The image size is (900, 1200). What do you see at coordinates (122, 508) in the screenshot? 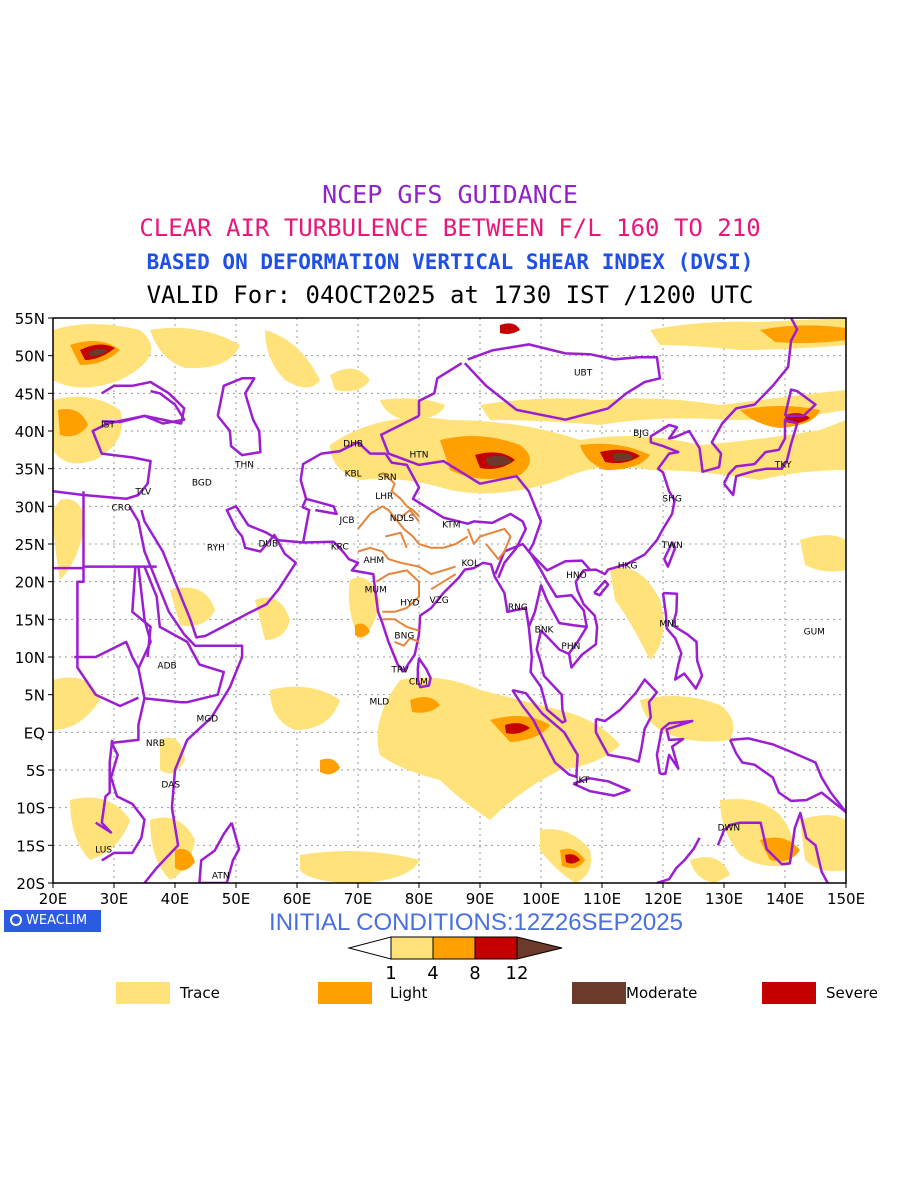
I see `station-label: CRO` at bounding box center [122, 508].